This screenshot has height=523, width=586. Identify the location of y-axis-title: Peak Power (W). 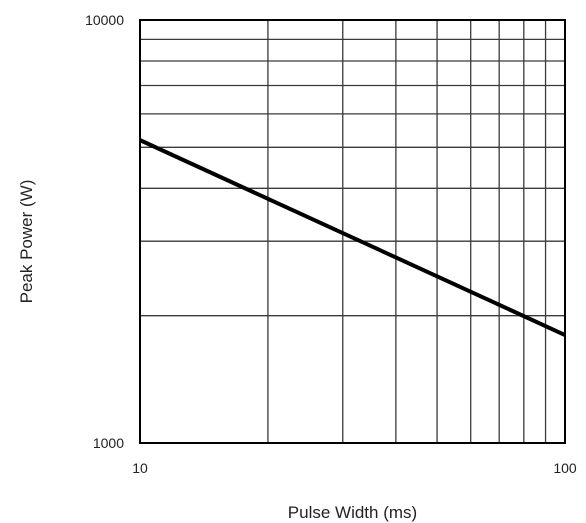
(26, 242).